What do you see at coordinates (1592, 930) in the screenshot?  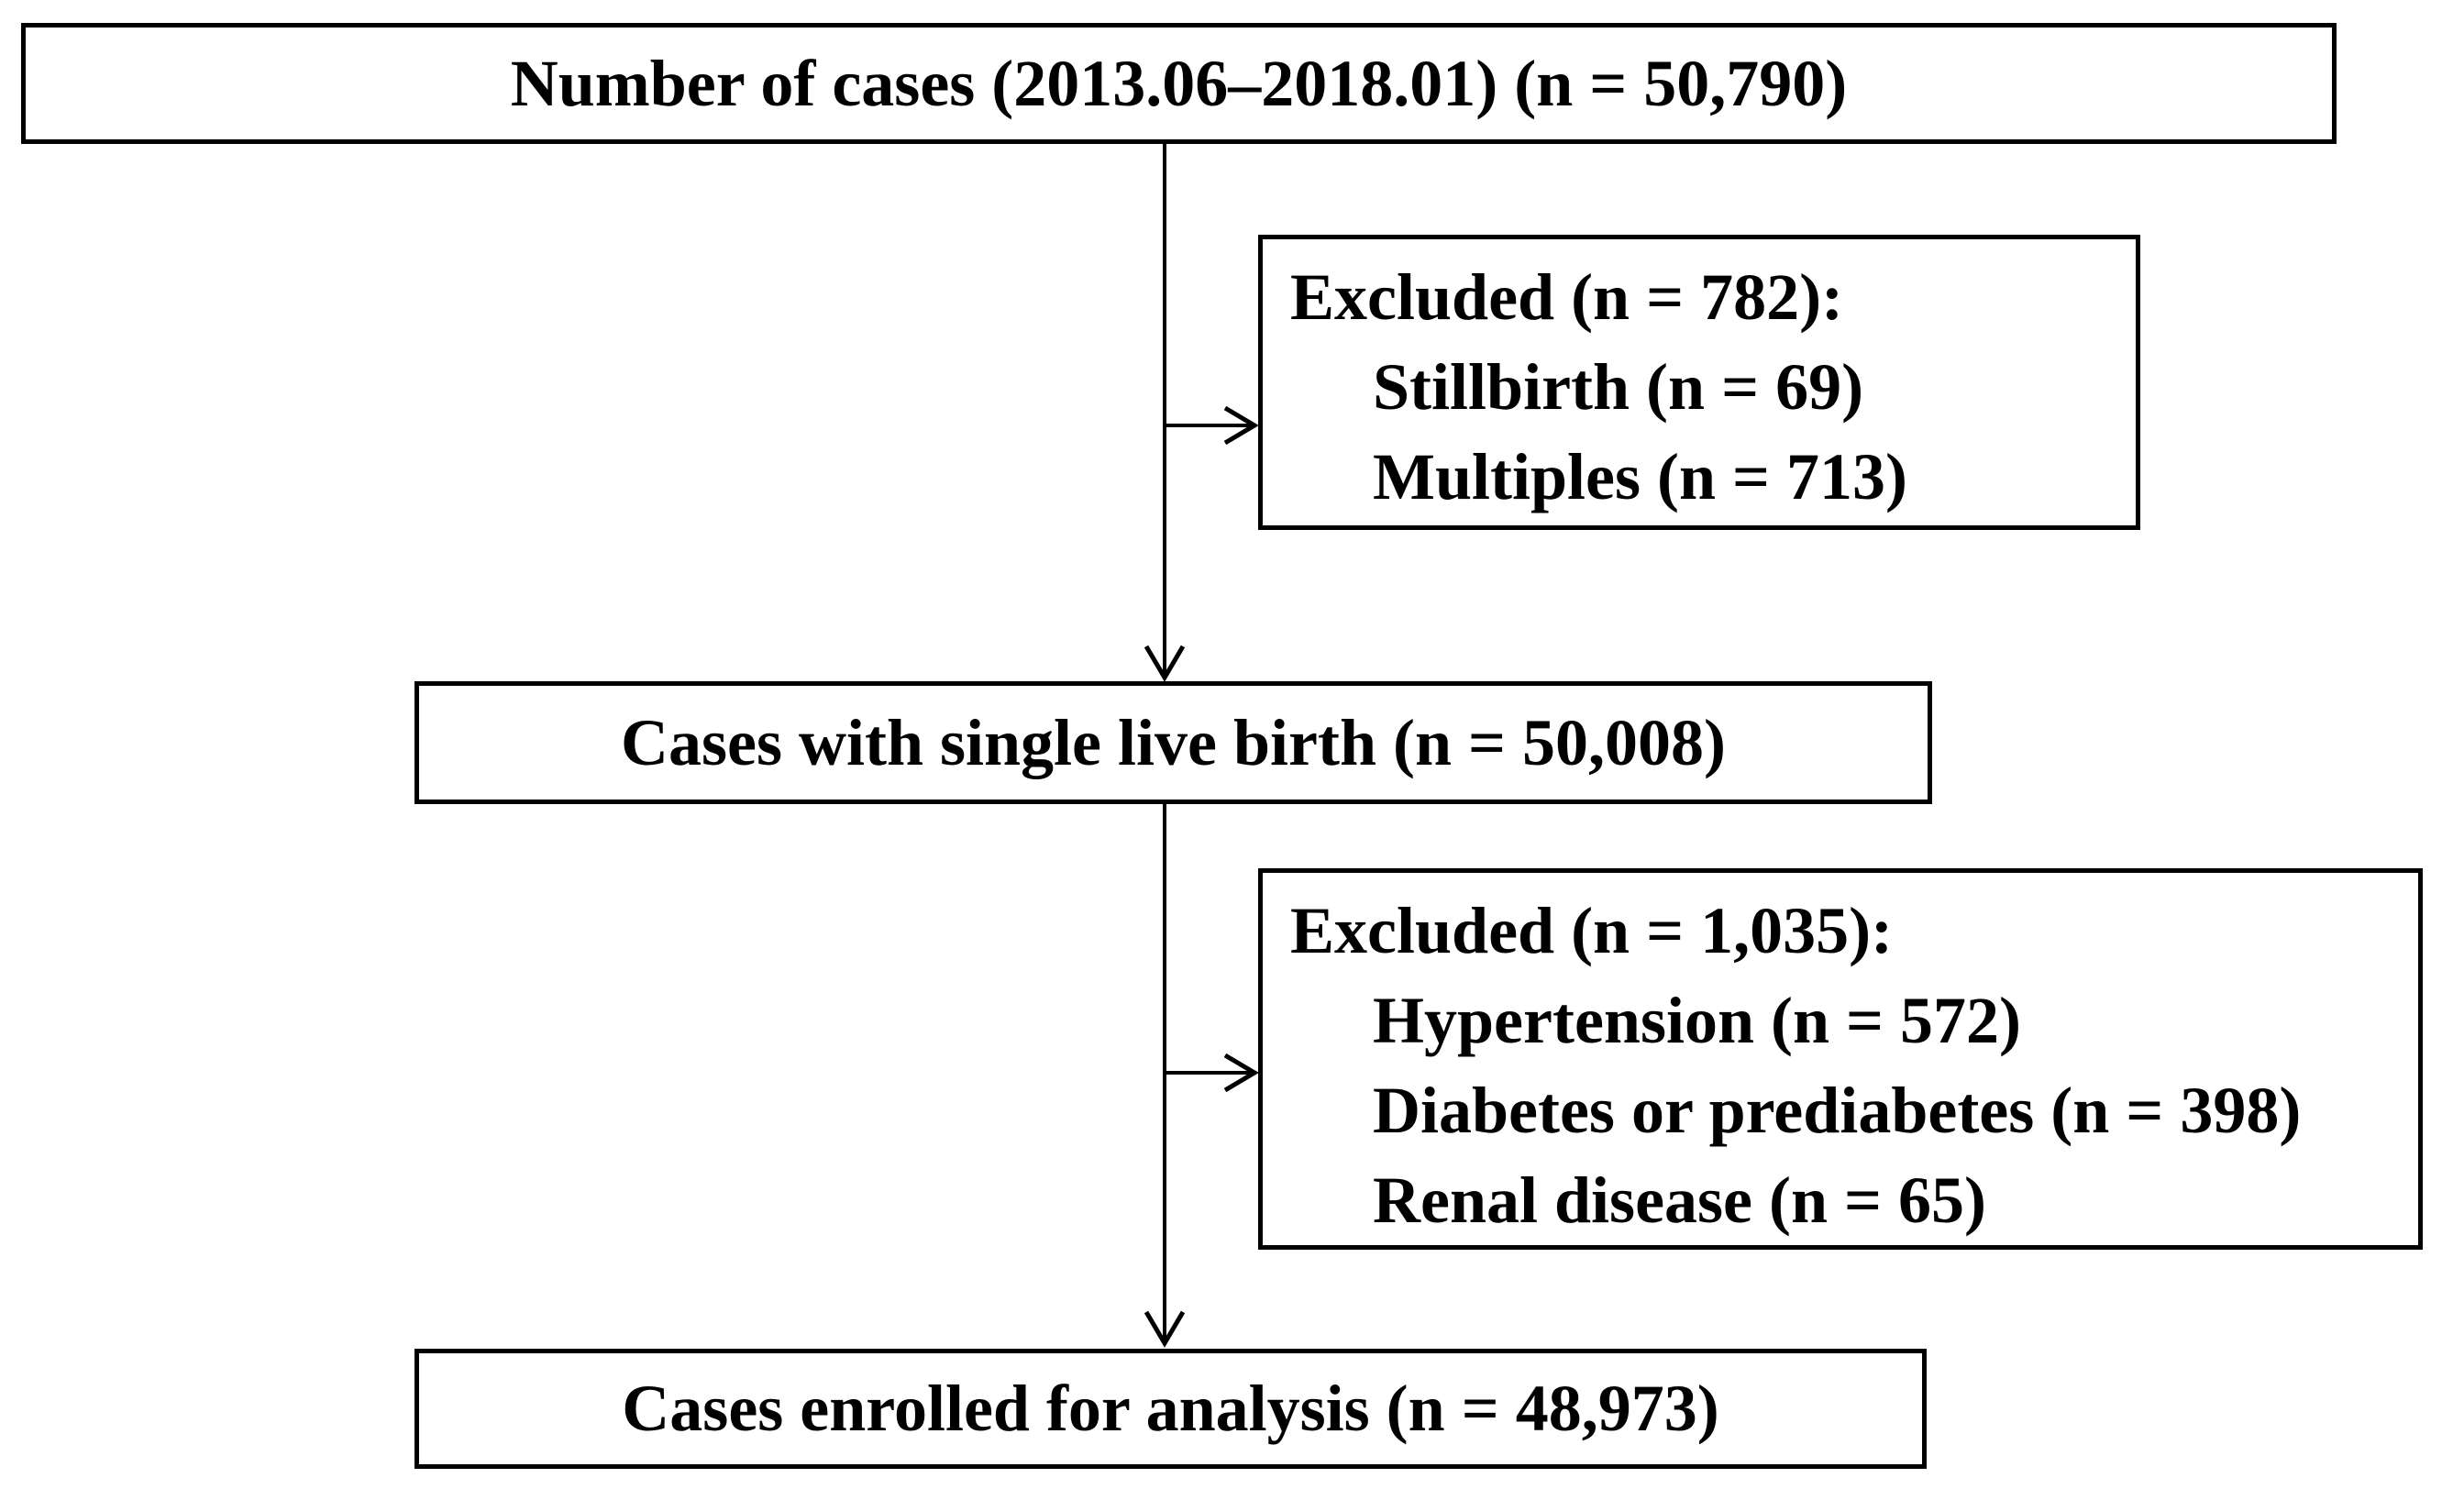 I see `excluded-second-title: Excluded (n = 1,035):` at bounding box center [1592, 930].